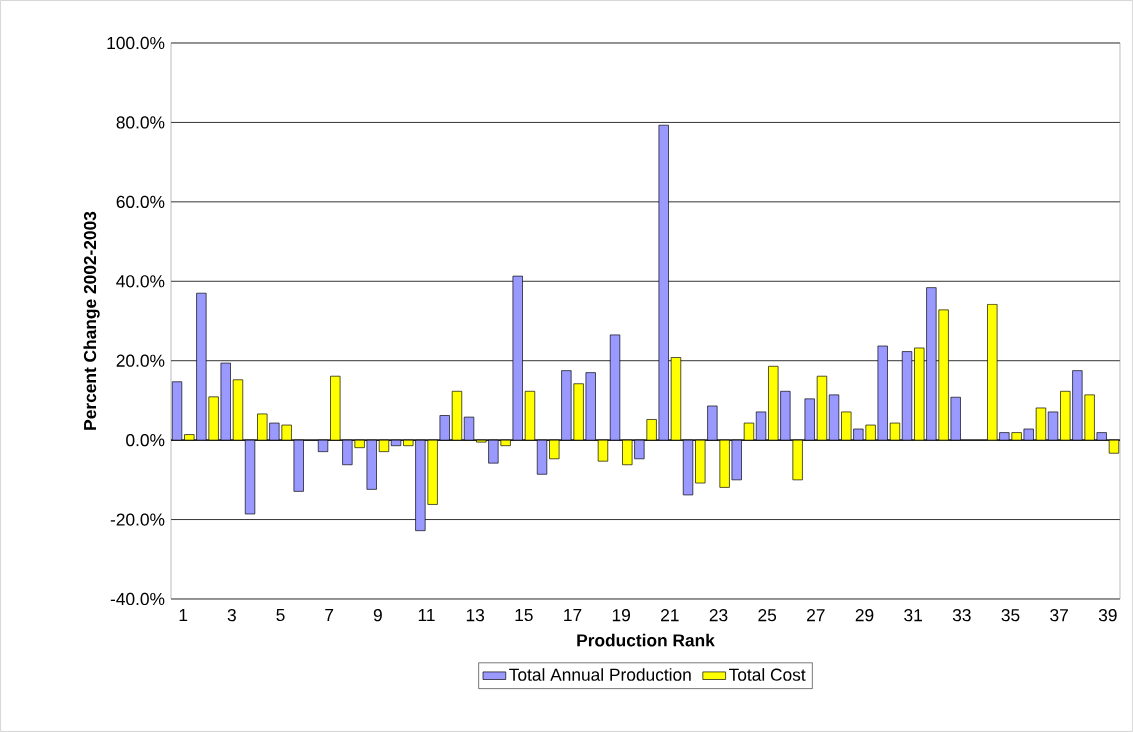 Image resolution: width=1133 pixels, height=732 pixels. What do you see at coordinates (621, 615) in the screenshot?
I see `x-tick-label: 19` at bounding box center [621, 615].